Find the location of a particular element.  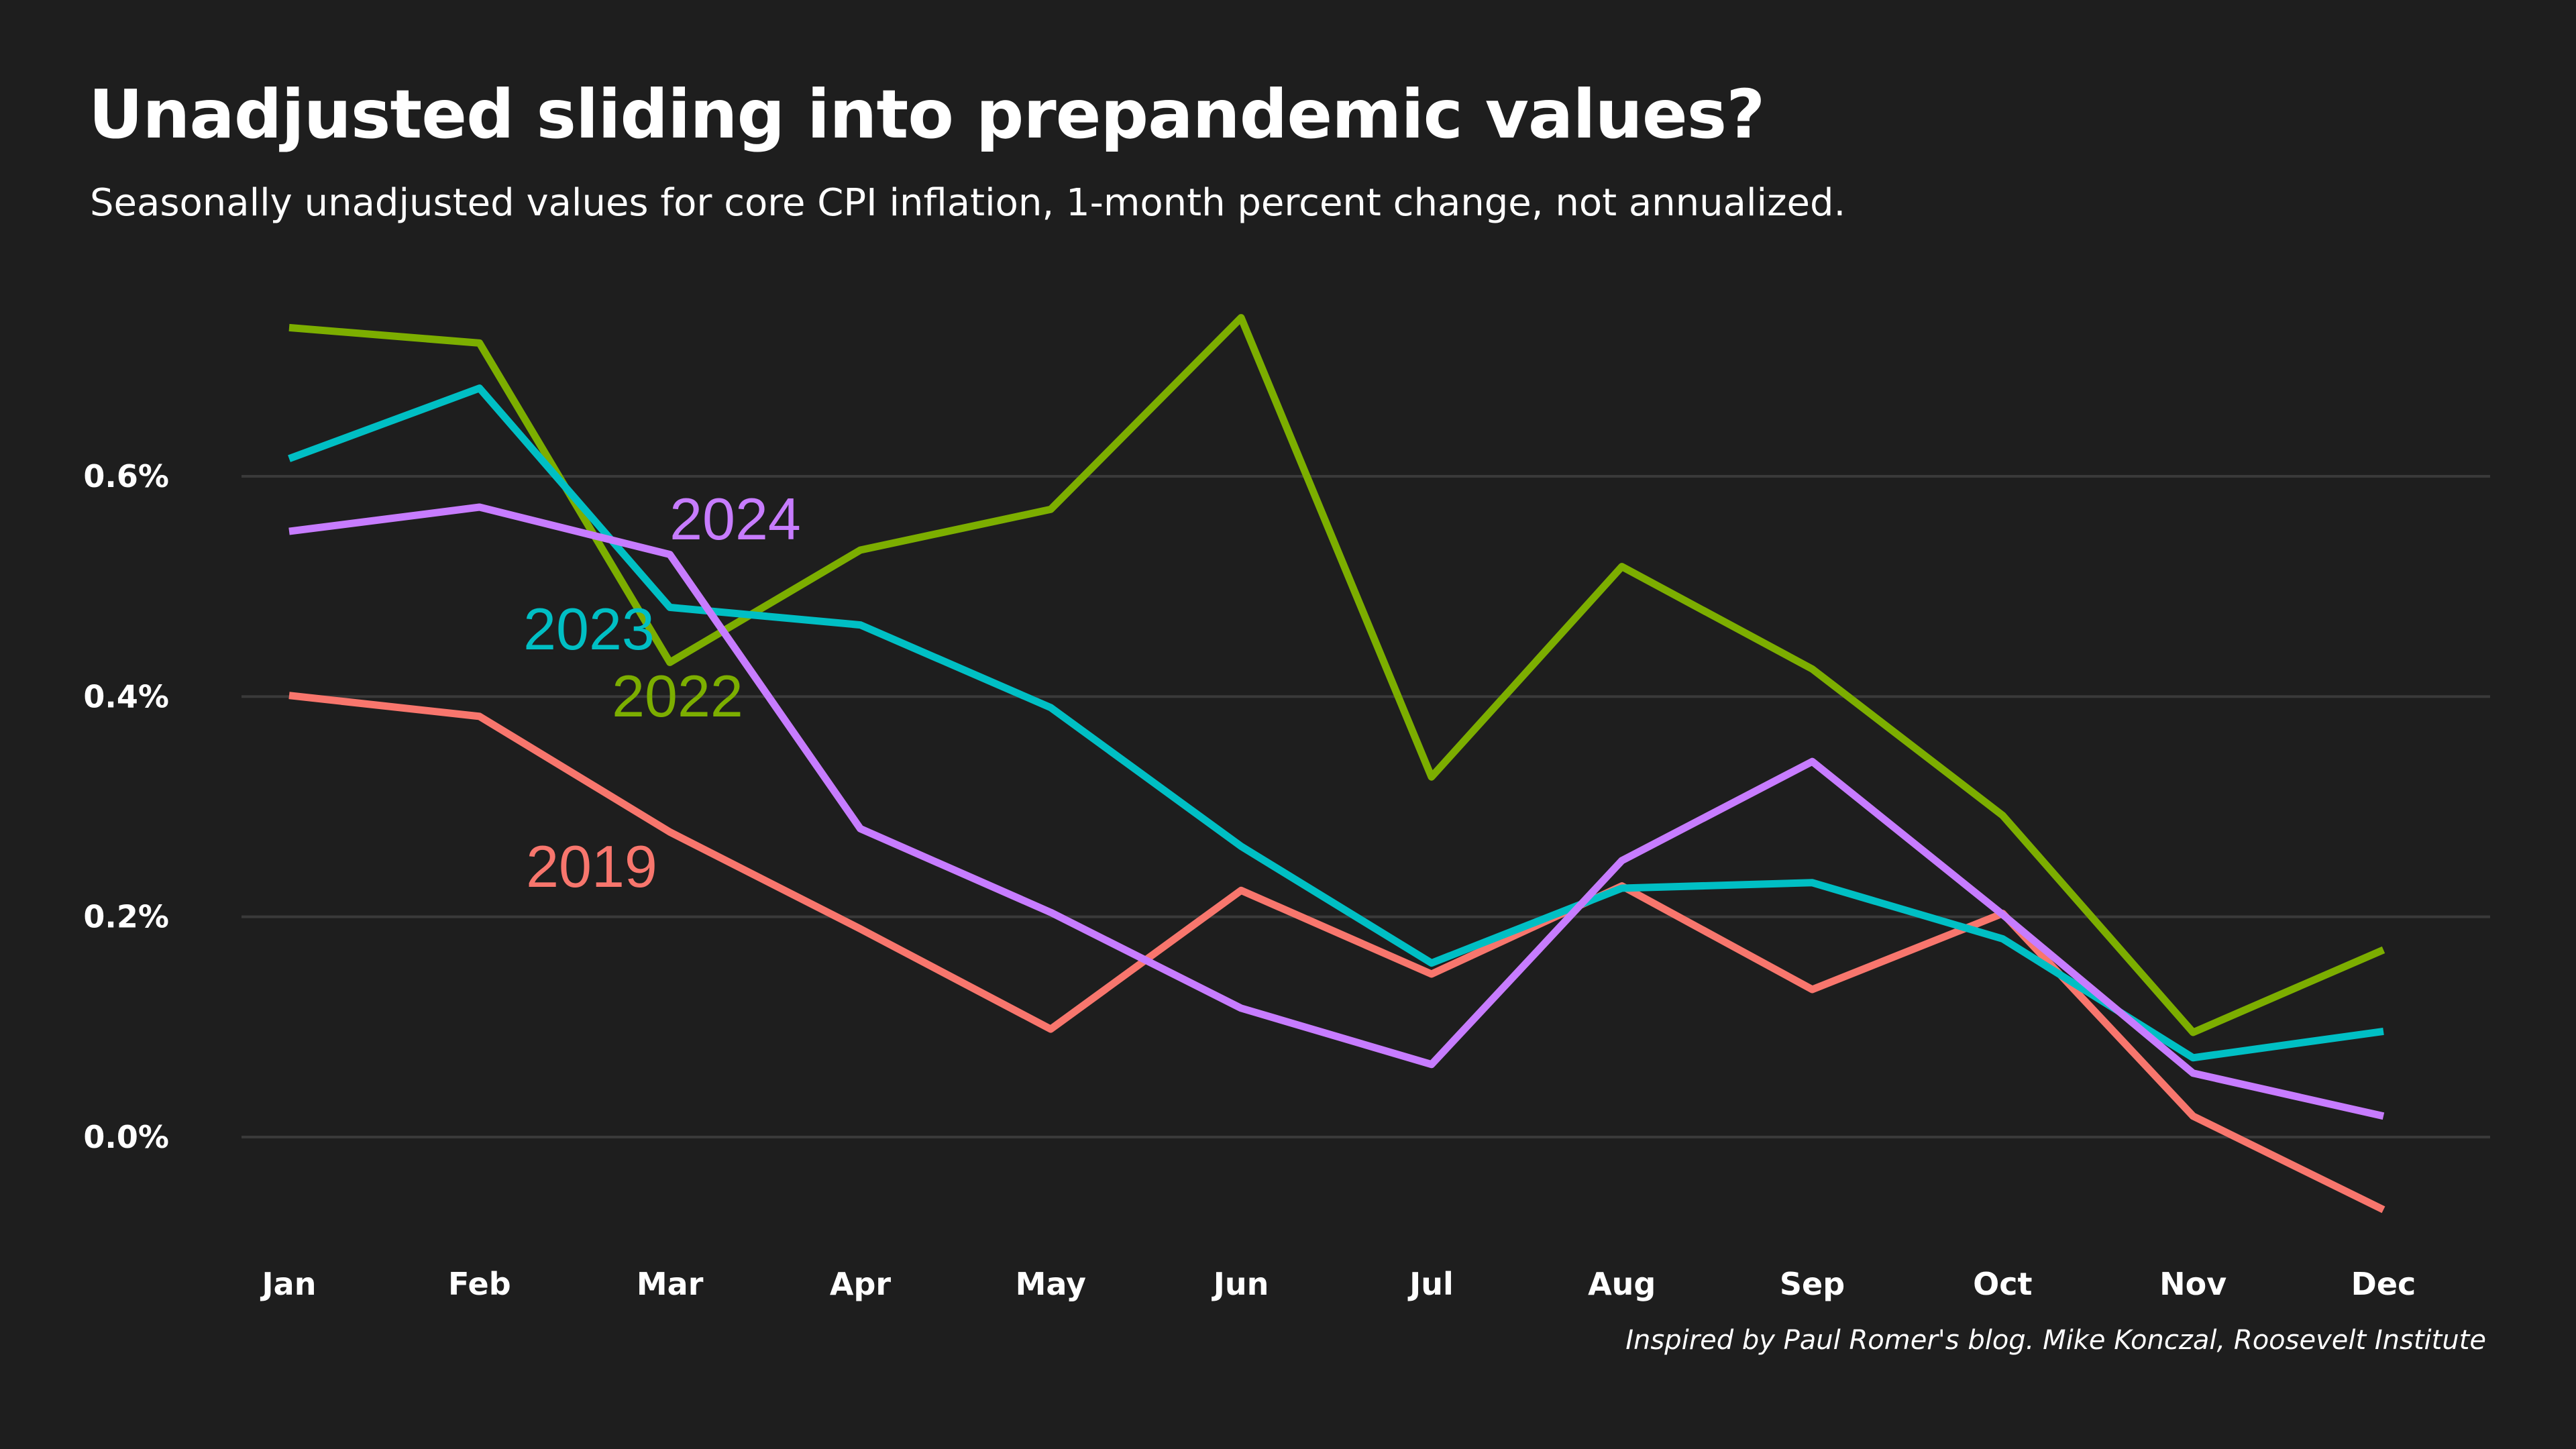

x-tick-label: Sep is located at coordinates (1812, 1284).